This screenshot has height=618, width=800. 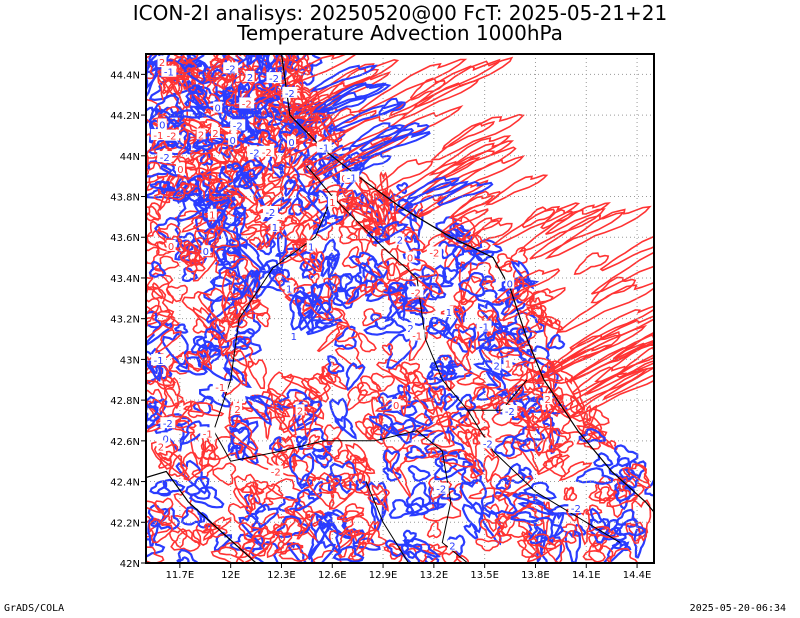 What do you see at coordinates (375, 496) in the screenshot?
I see `region-border` at bounding box center [375, 496].